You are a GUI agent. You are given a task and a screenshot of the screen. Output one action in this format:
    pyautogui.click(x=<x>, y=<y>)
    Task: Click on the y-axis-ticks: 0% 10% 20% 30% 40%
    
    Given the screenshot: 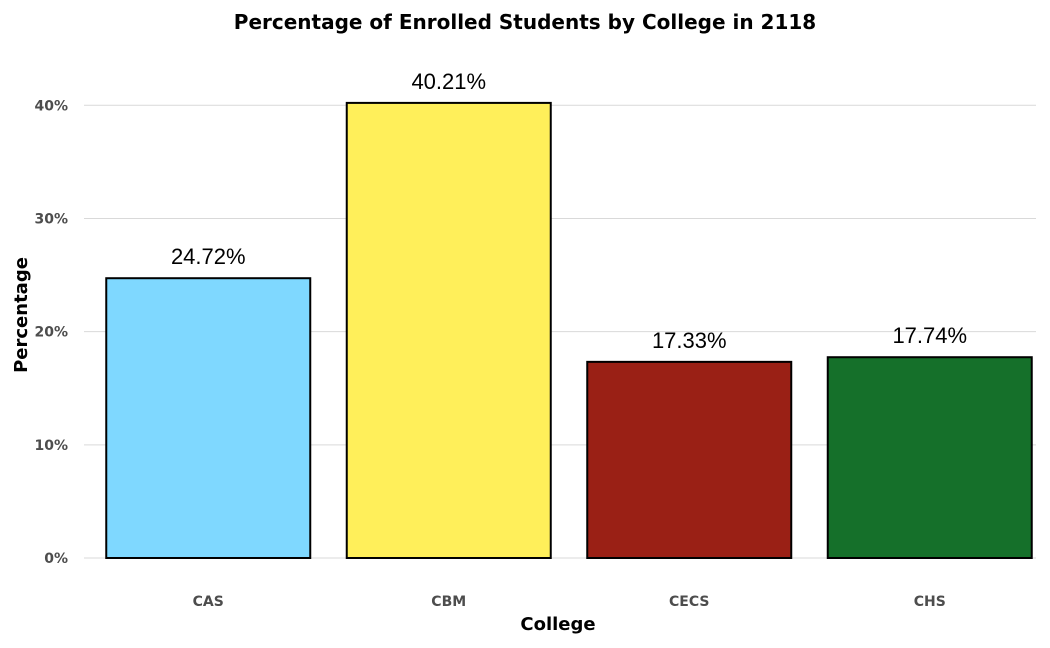 What is the action you would take?
    pyautogui.click(x=51, y=332)
    